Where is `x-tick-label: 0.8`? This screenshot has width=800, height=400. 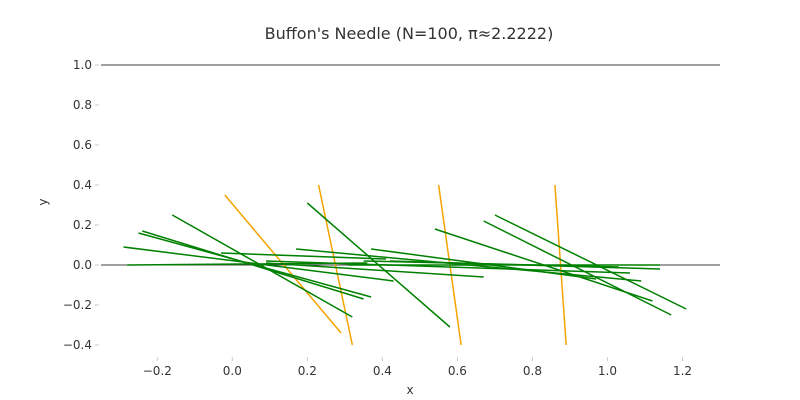
x-tick-label: 0.8 is located at coordinates (532, 371).